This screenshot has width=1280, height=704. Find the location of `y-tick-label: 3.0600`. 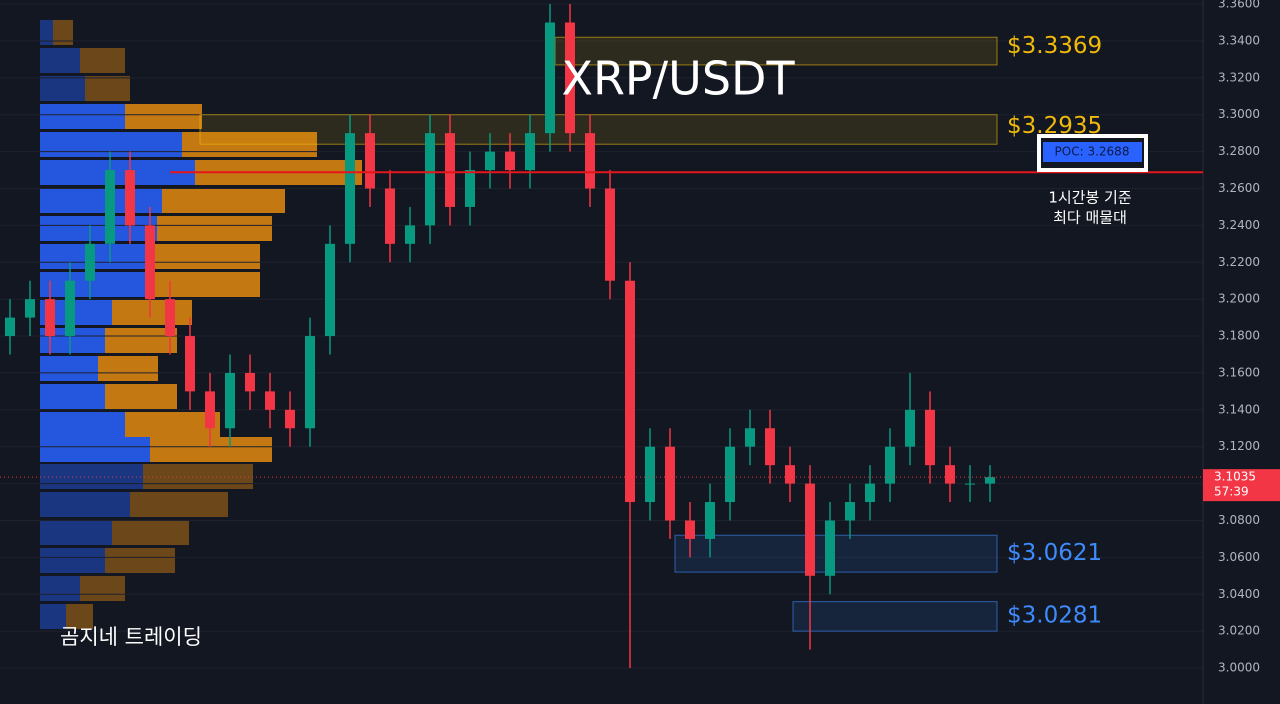

y-tick-label: 3.0600 is located at coordinates (1239, 557).